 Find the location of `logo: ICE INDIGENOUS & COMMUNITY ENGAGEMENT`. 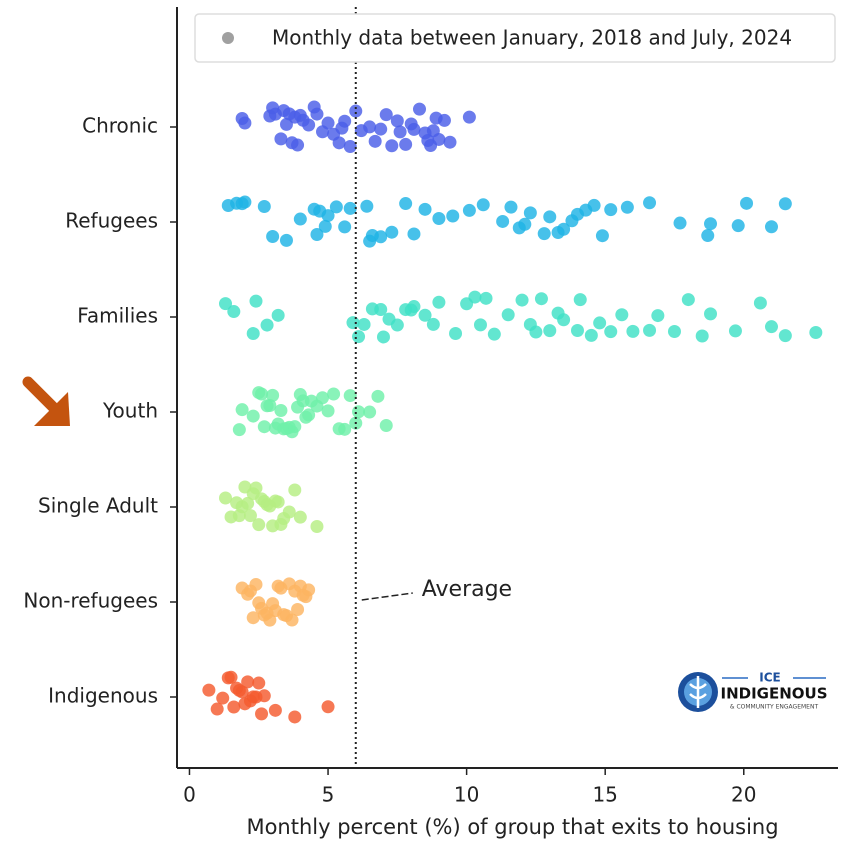

logo: ICE INDIGENOUS & COMMUNITY ENGAGEMENT is located at coordinates (753, 691).